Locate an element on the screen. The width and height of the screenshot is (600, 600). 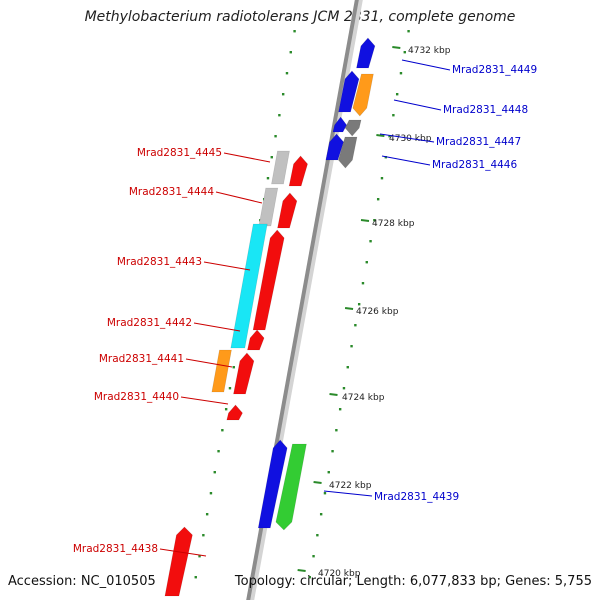
tick-label-4722: 4722 kbp is located at coordinates (350, 486).